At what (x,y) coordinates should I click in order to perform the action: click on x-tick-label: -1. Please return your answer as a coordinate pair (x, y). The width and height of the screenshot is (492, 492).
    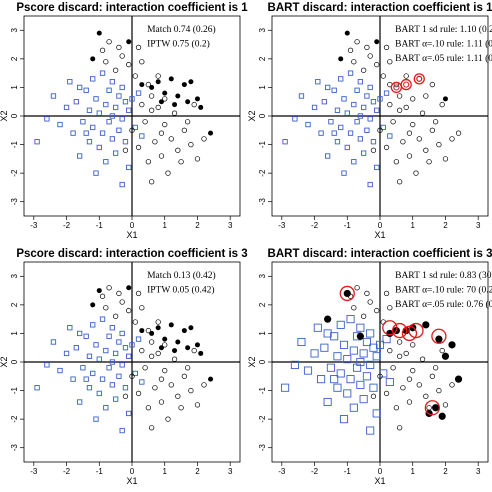
    Looking at the image, I should click on (100, 471).